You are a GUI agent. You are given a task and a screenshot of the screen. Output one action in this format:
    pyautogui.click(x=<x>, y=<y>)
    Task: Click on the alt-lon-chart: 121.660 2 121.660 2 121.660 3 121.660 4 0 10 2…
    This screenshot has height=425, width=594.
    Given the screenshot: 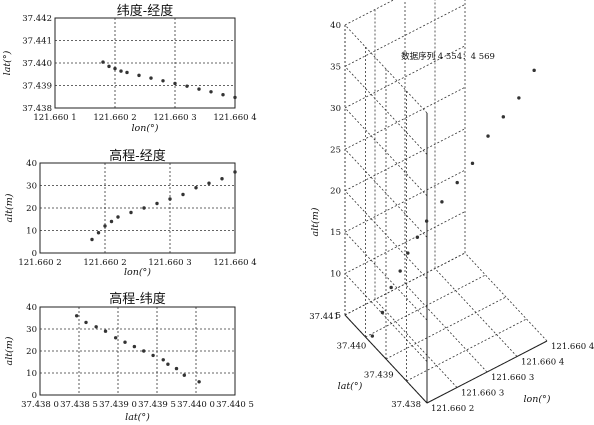 What is the action you would take?
    pyautogui.click(x=130, y=213)
    